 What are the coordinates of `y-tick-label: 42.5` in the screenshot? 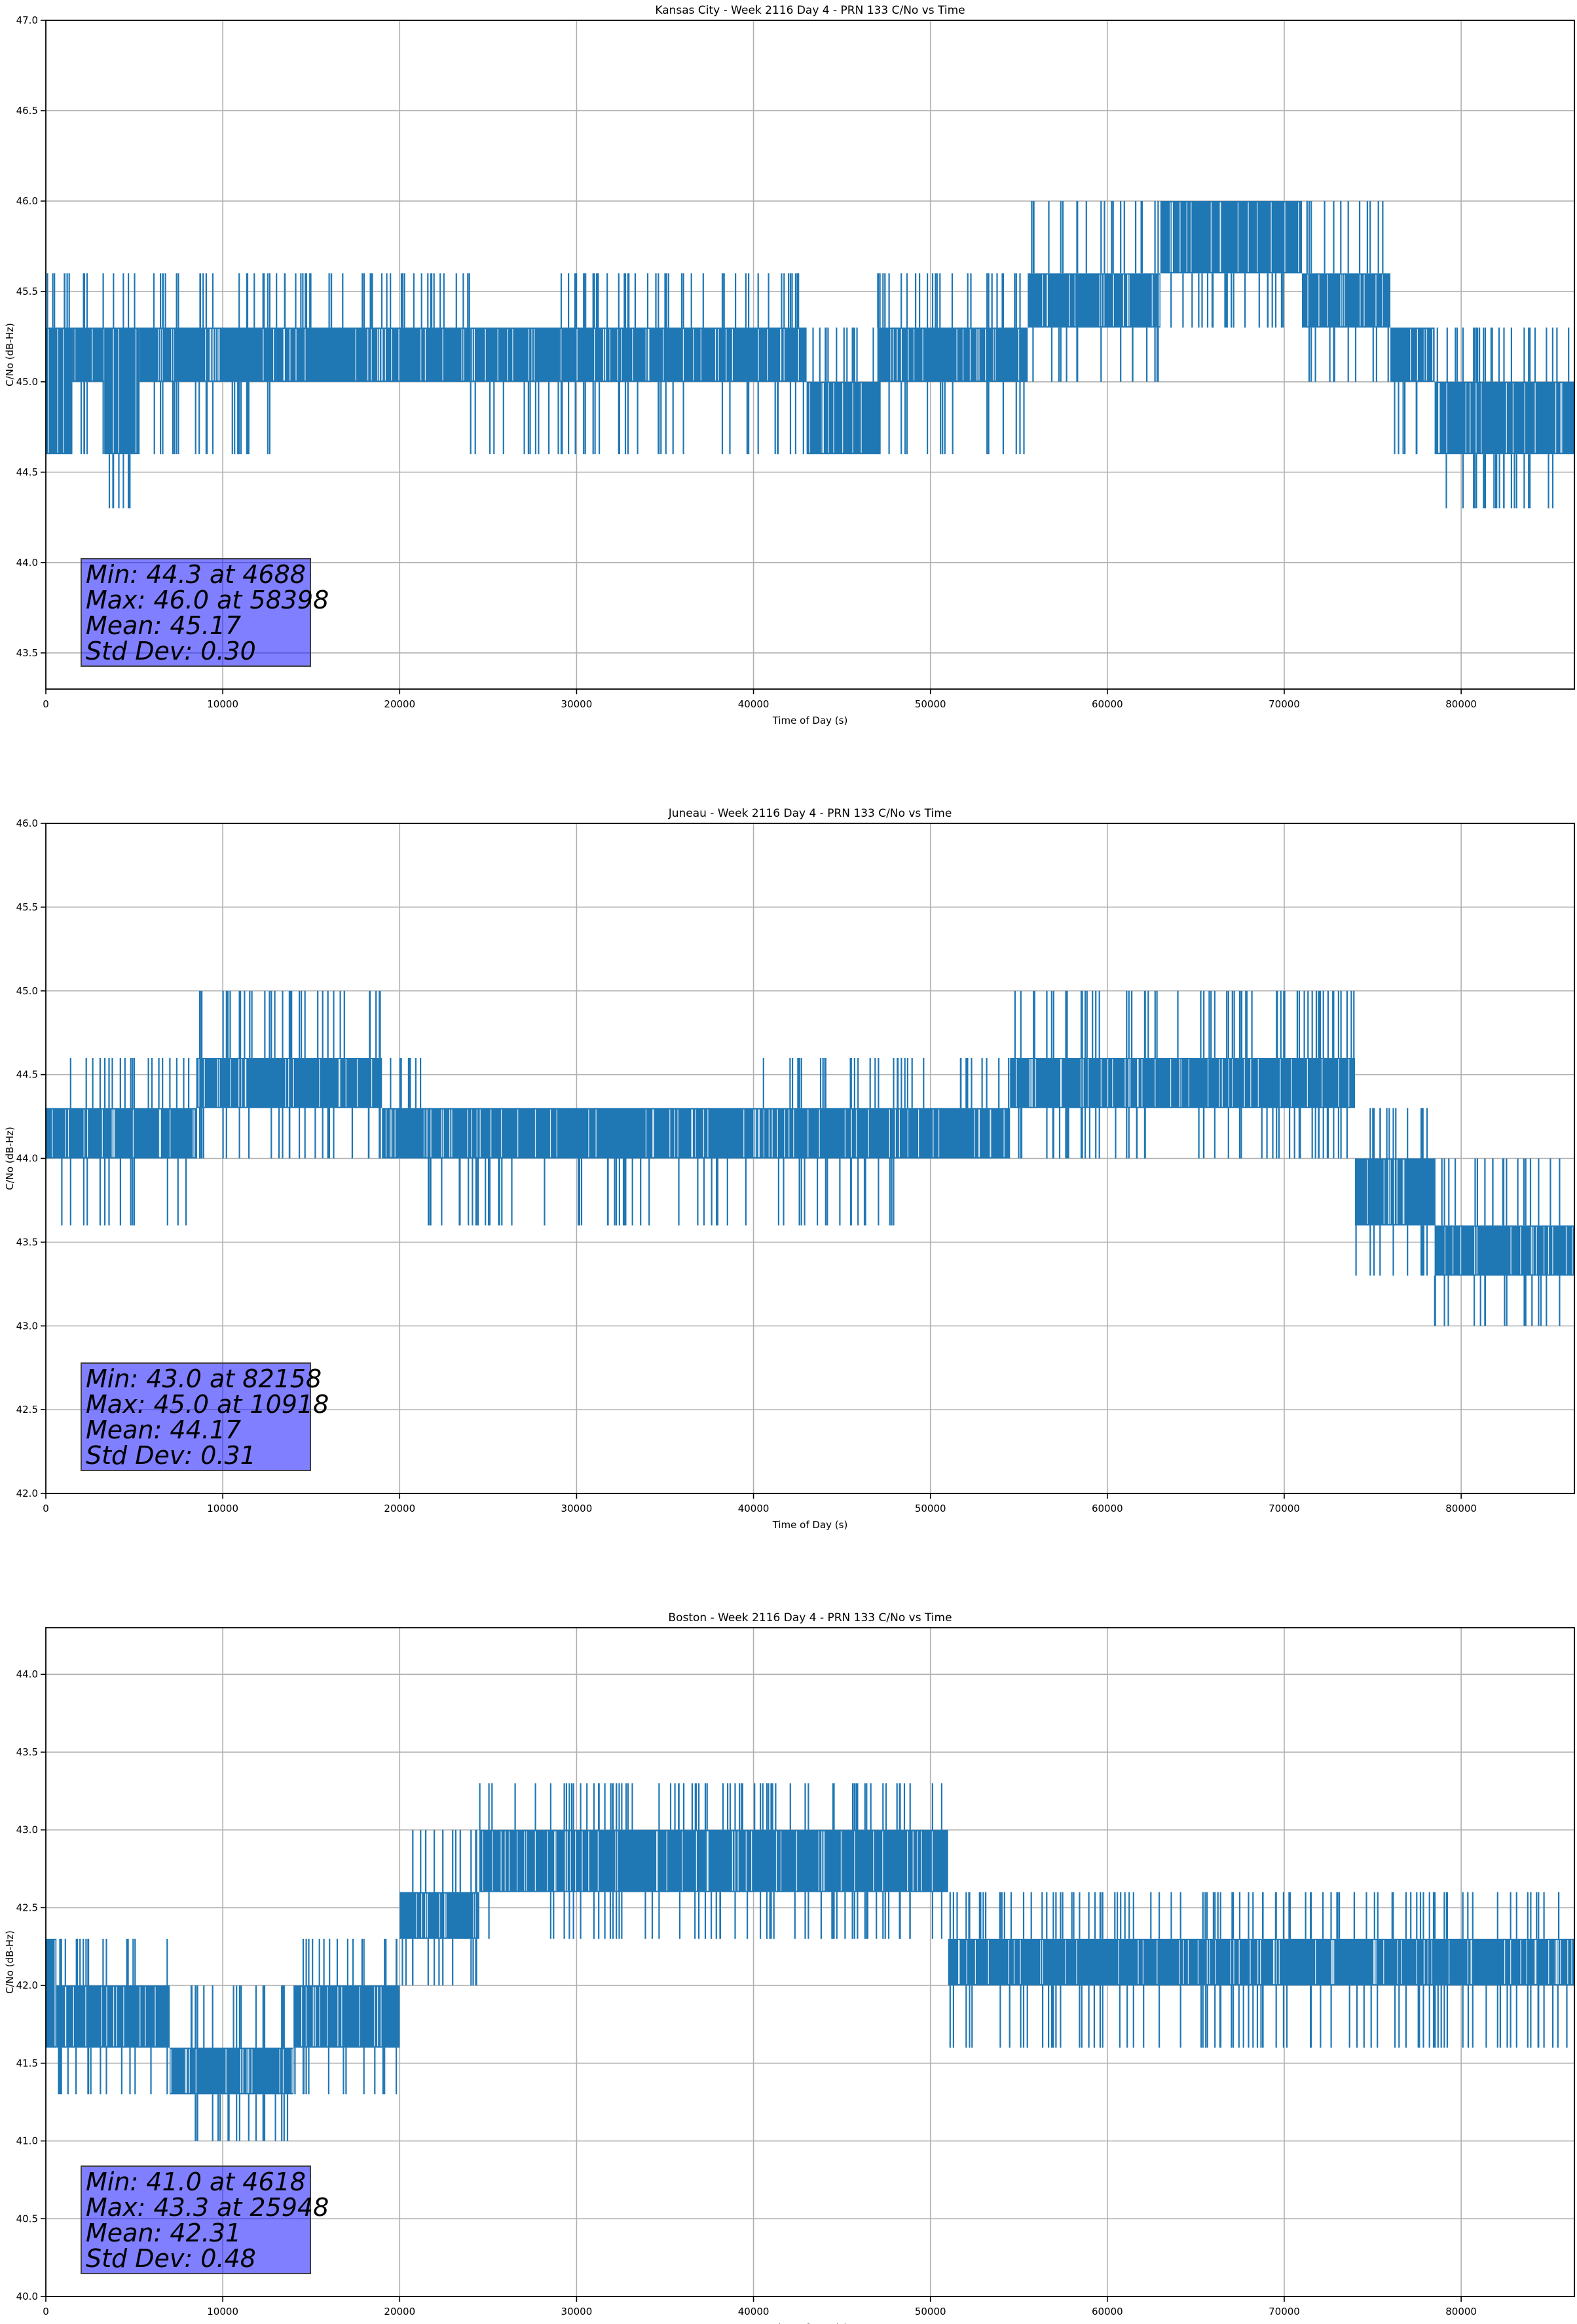 It's located at (27, 1409).